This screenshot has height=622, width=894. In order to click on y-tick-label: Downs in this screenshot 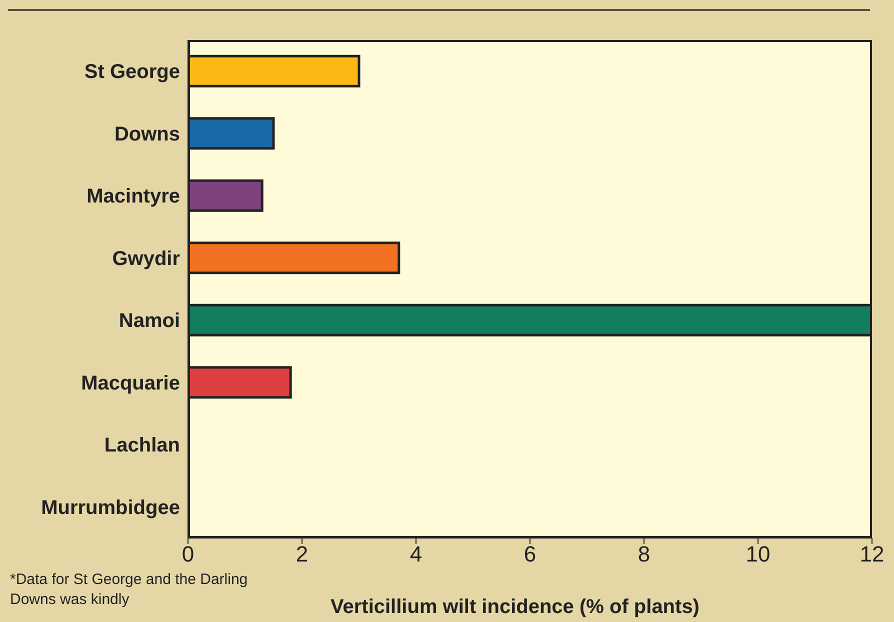, I will do `click(147, 134)`.